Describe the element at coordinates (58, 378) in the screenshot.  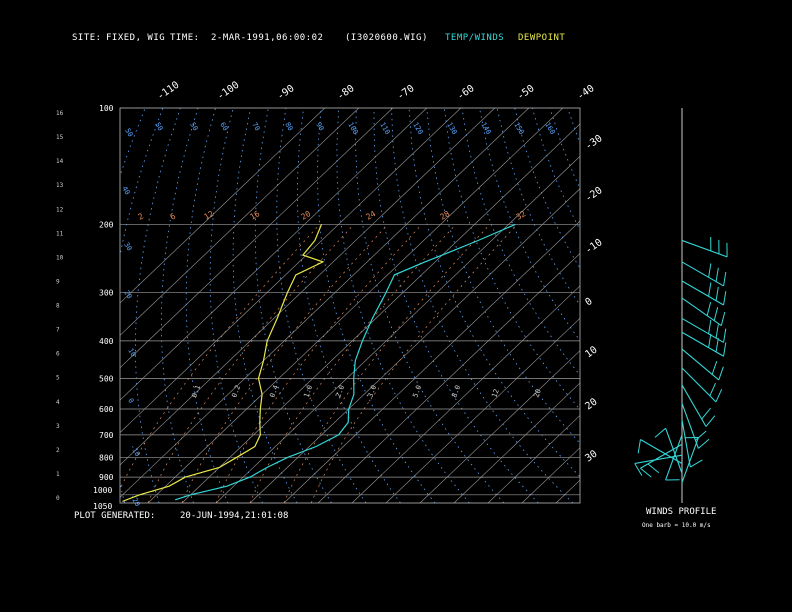
I see `height-tick-label: 5` at that location.